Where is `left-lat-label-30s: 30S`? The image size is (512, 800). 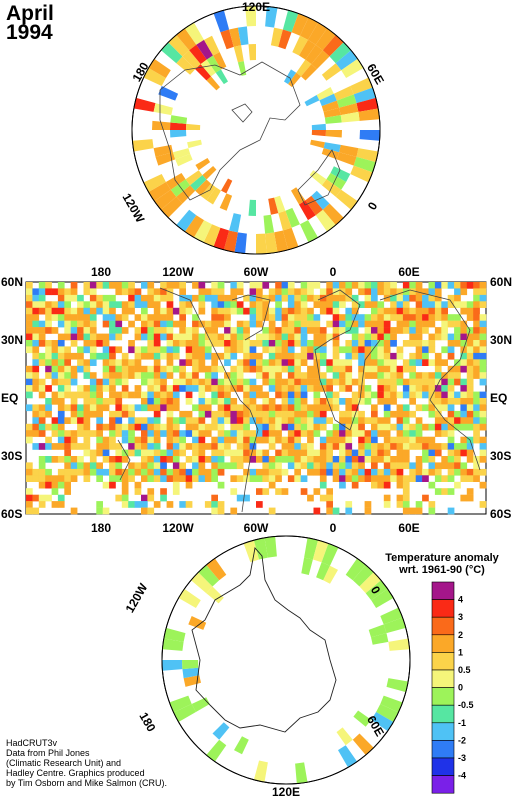
left-lat-label-30s: 30S is located at coordinates (11, 456).